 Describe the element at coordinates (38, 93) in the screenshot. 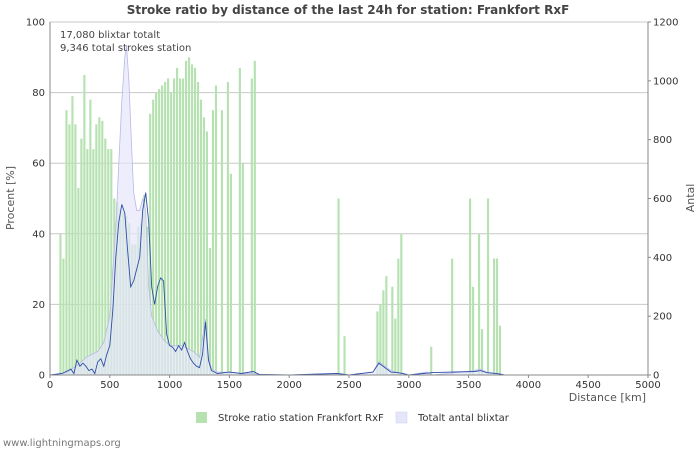

I see `y-left-tick-80: 80` at that location.